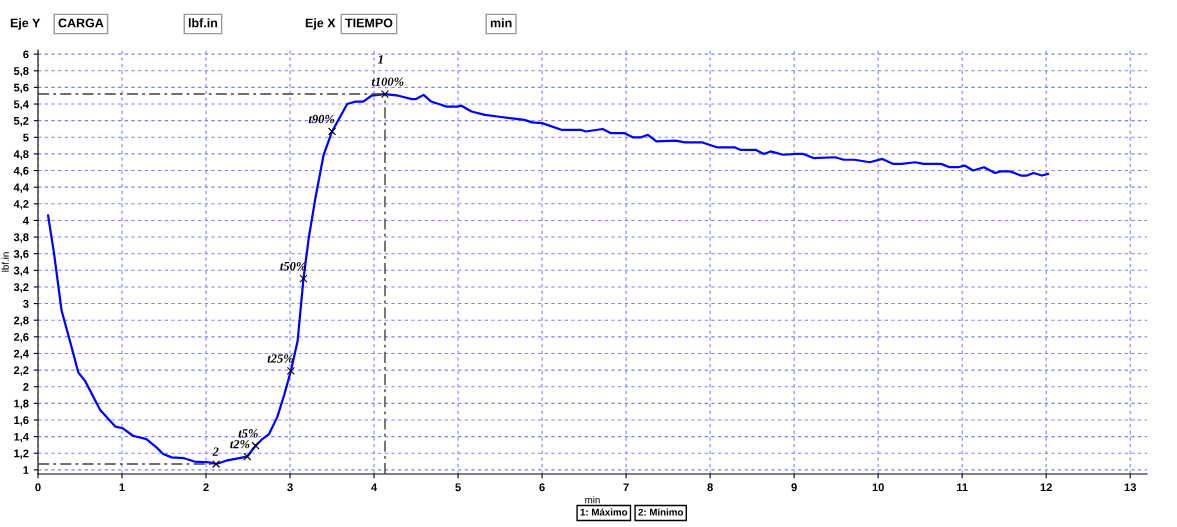 This screenshot has height=527, width=1177. Describe the element at coordinates (660, 512) in the screenshot. I see `text: 2: Mínimo` at that location.